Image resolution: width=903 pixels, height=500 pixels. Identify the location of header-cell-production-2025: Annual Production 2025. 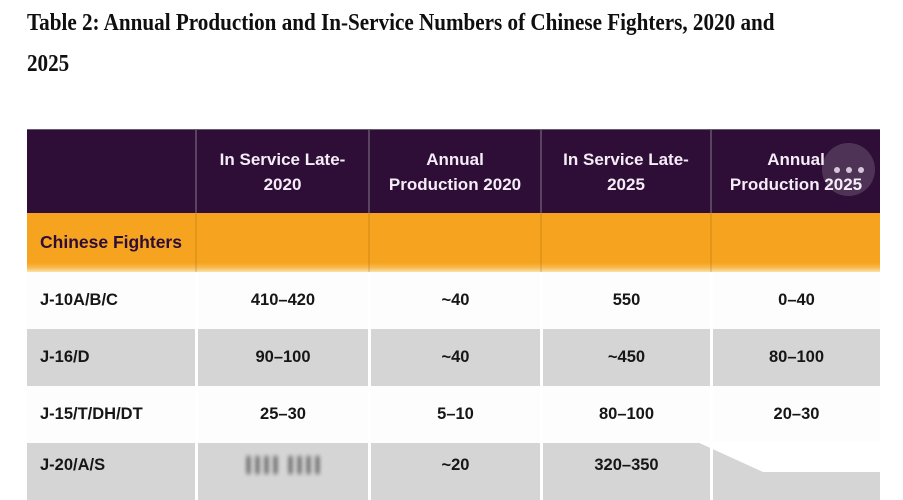
(795, 171).